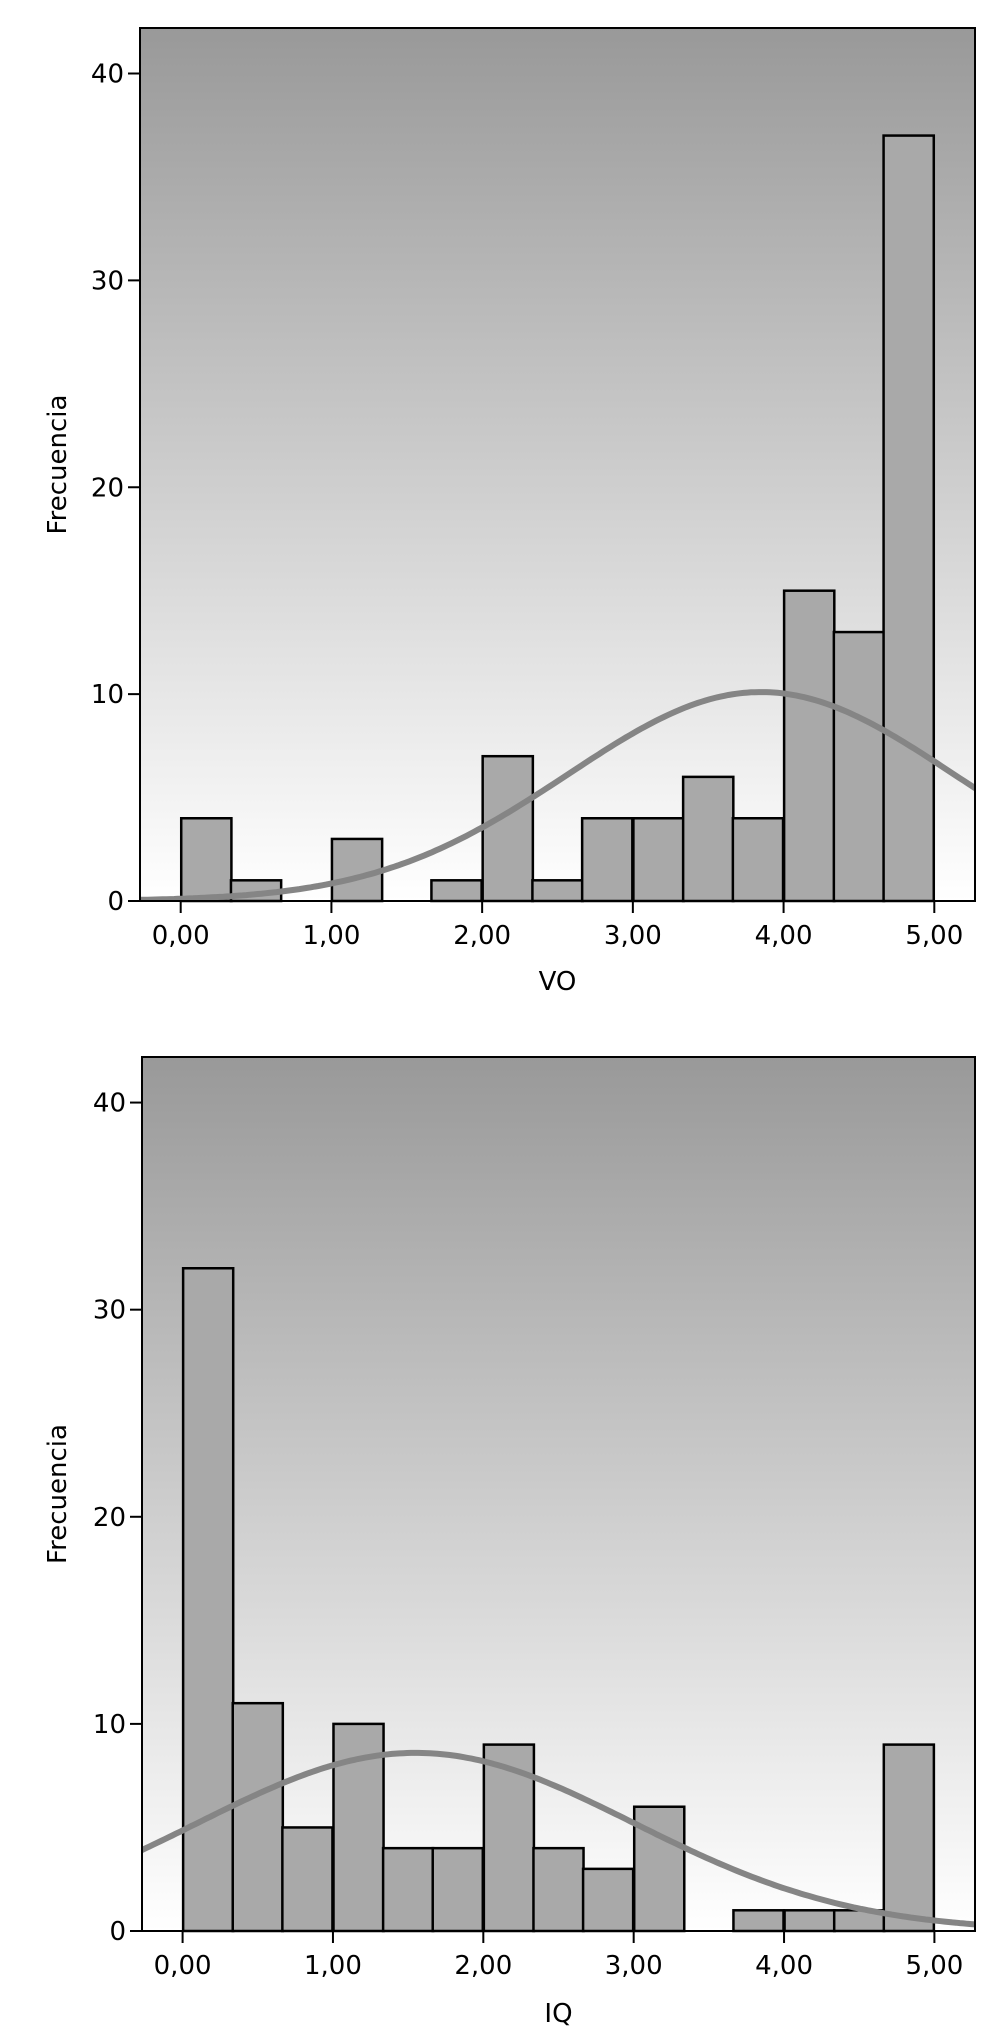 The width and height of the screenshot is (993, 2031). Describe the element at coordinates (558, 2014) in the screenshot. I see `x-axis-title: IQ` at that location.